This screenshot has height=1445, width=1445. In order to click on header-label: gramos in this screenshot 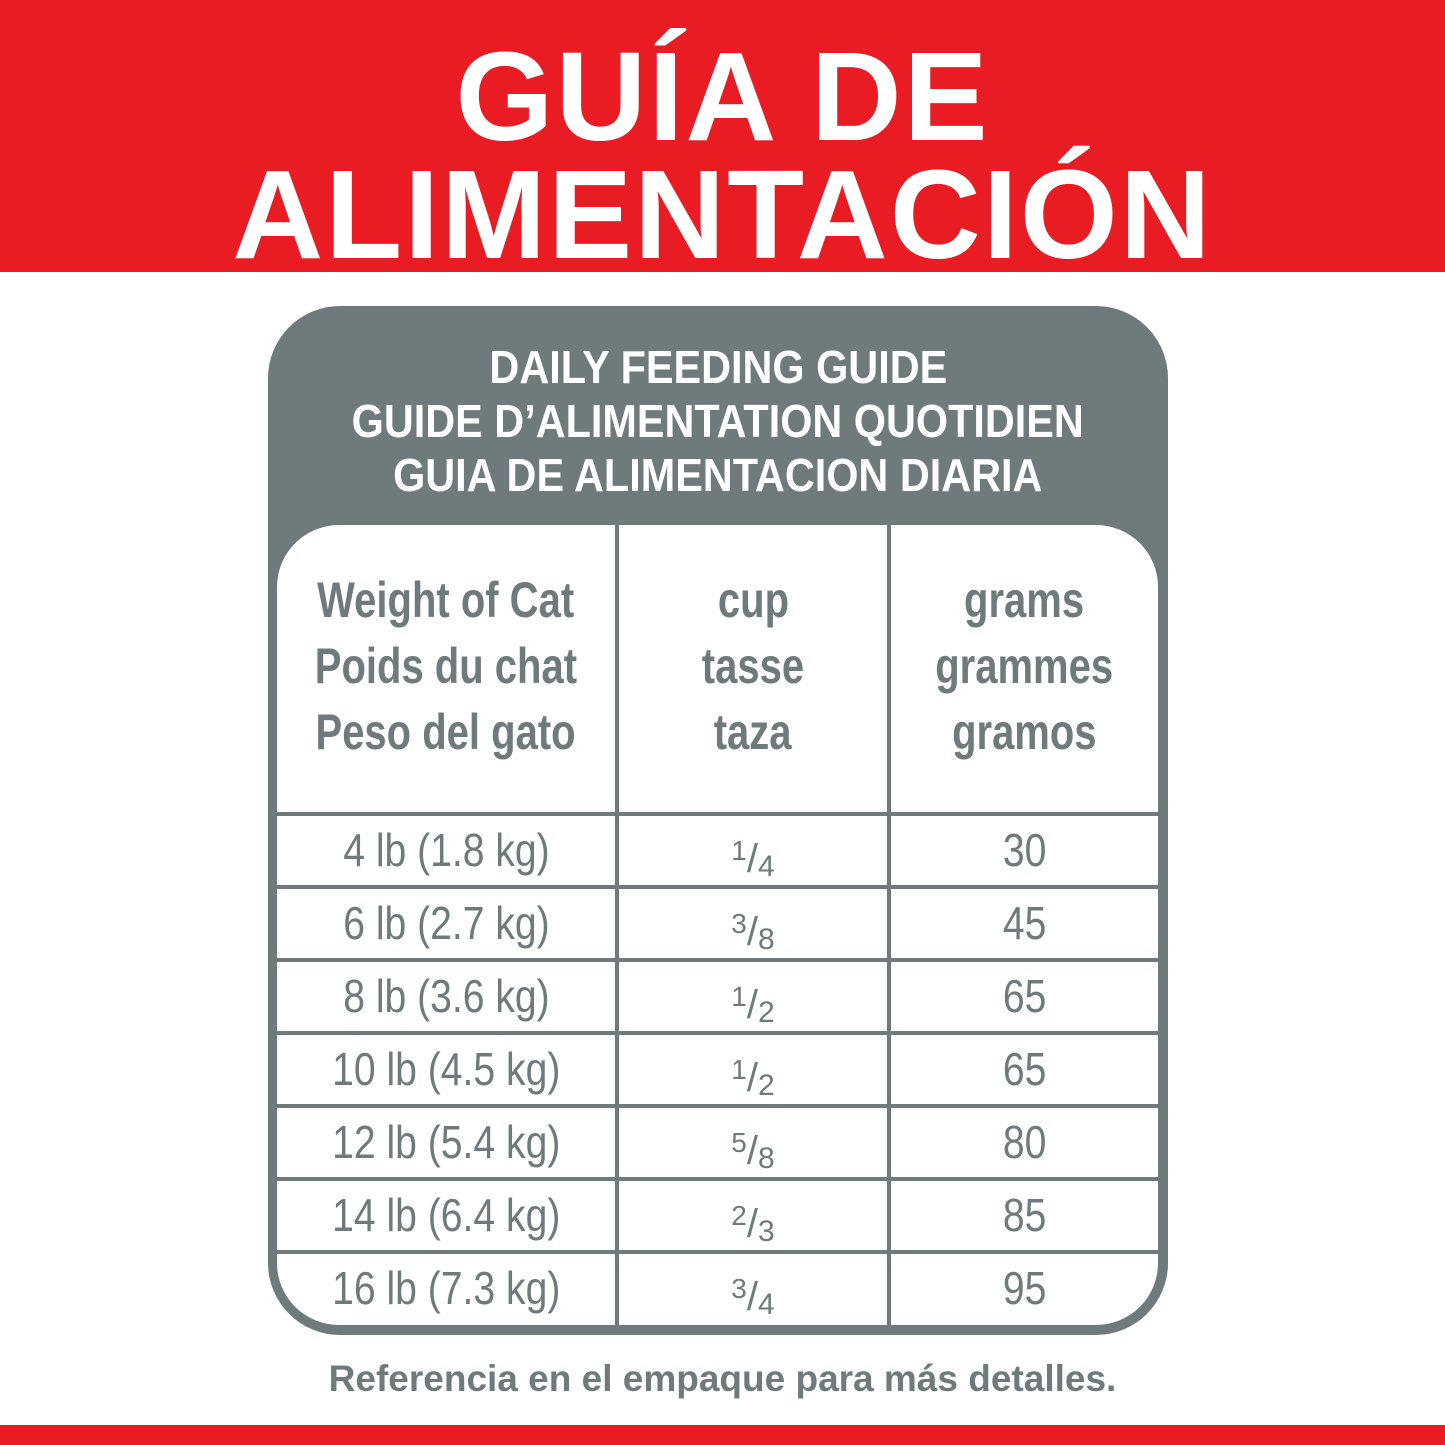, I will do `click(1024, 732)`.